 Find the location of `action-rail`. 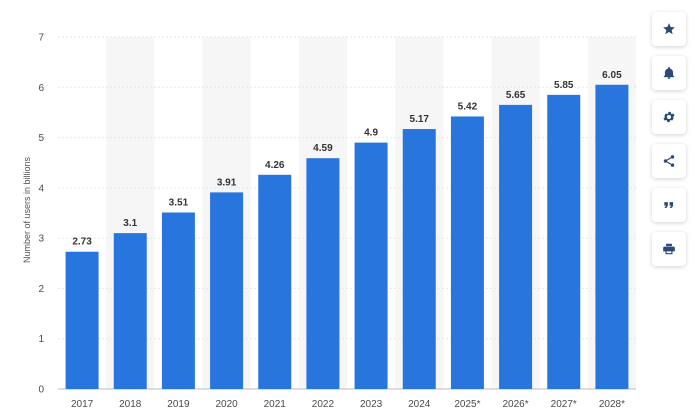

action-rail is located at coordinates (669, 139).